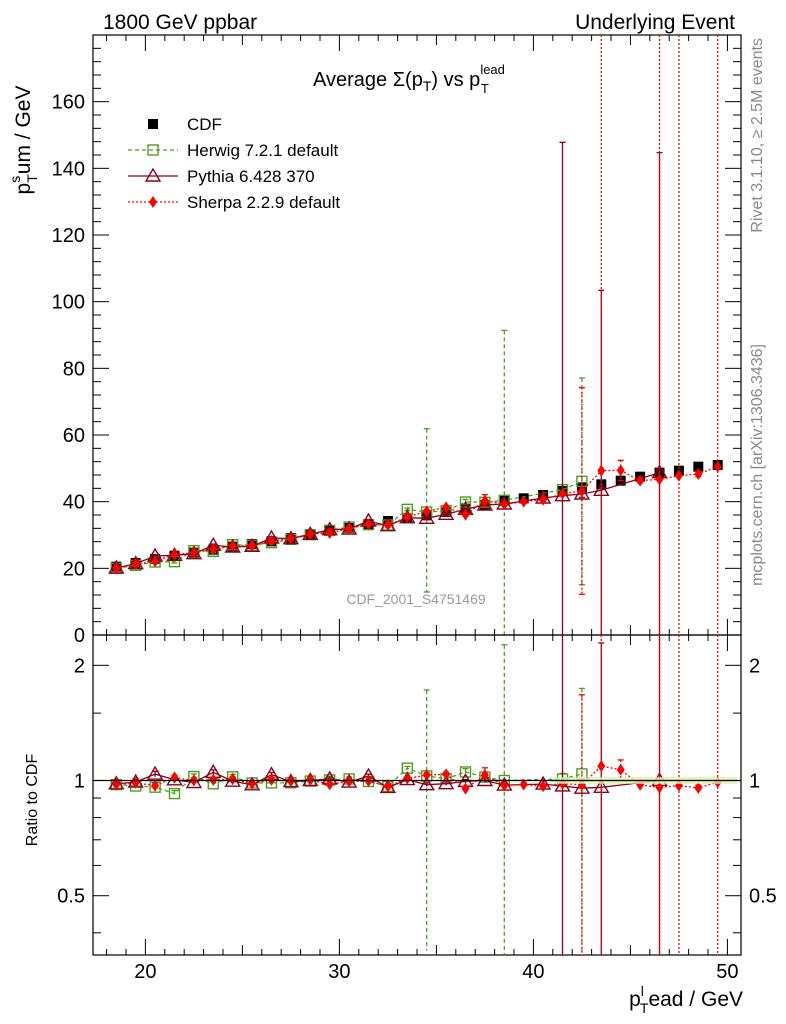 The width and height of the screenshot is (786, 1024). I want to click on analysis-watermark: CDF_2001_S4751469, so click(416, 599).